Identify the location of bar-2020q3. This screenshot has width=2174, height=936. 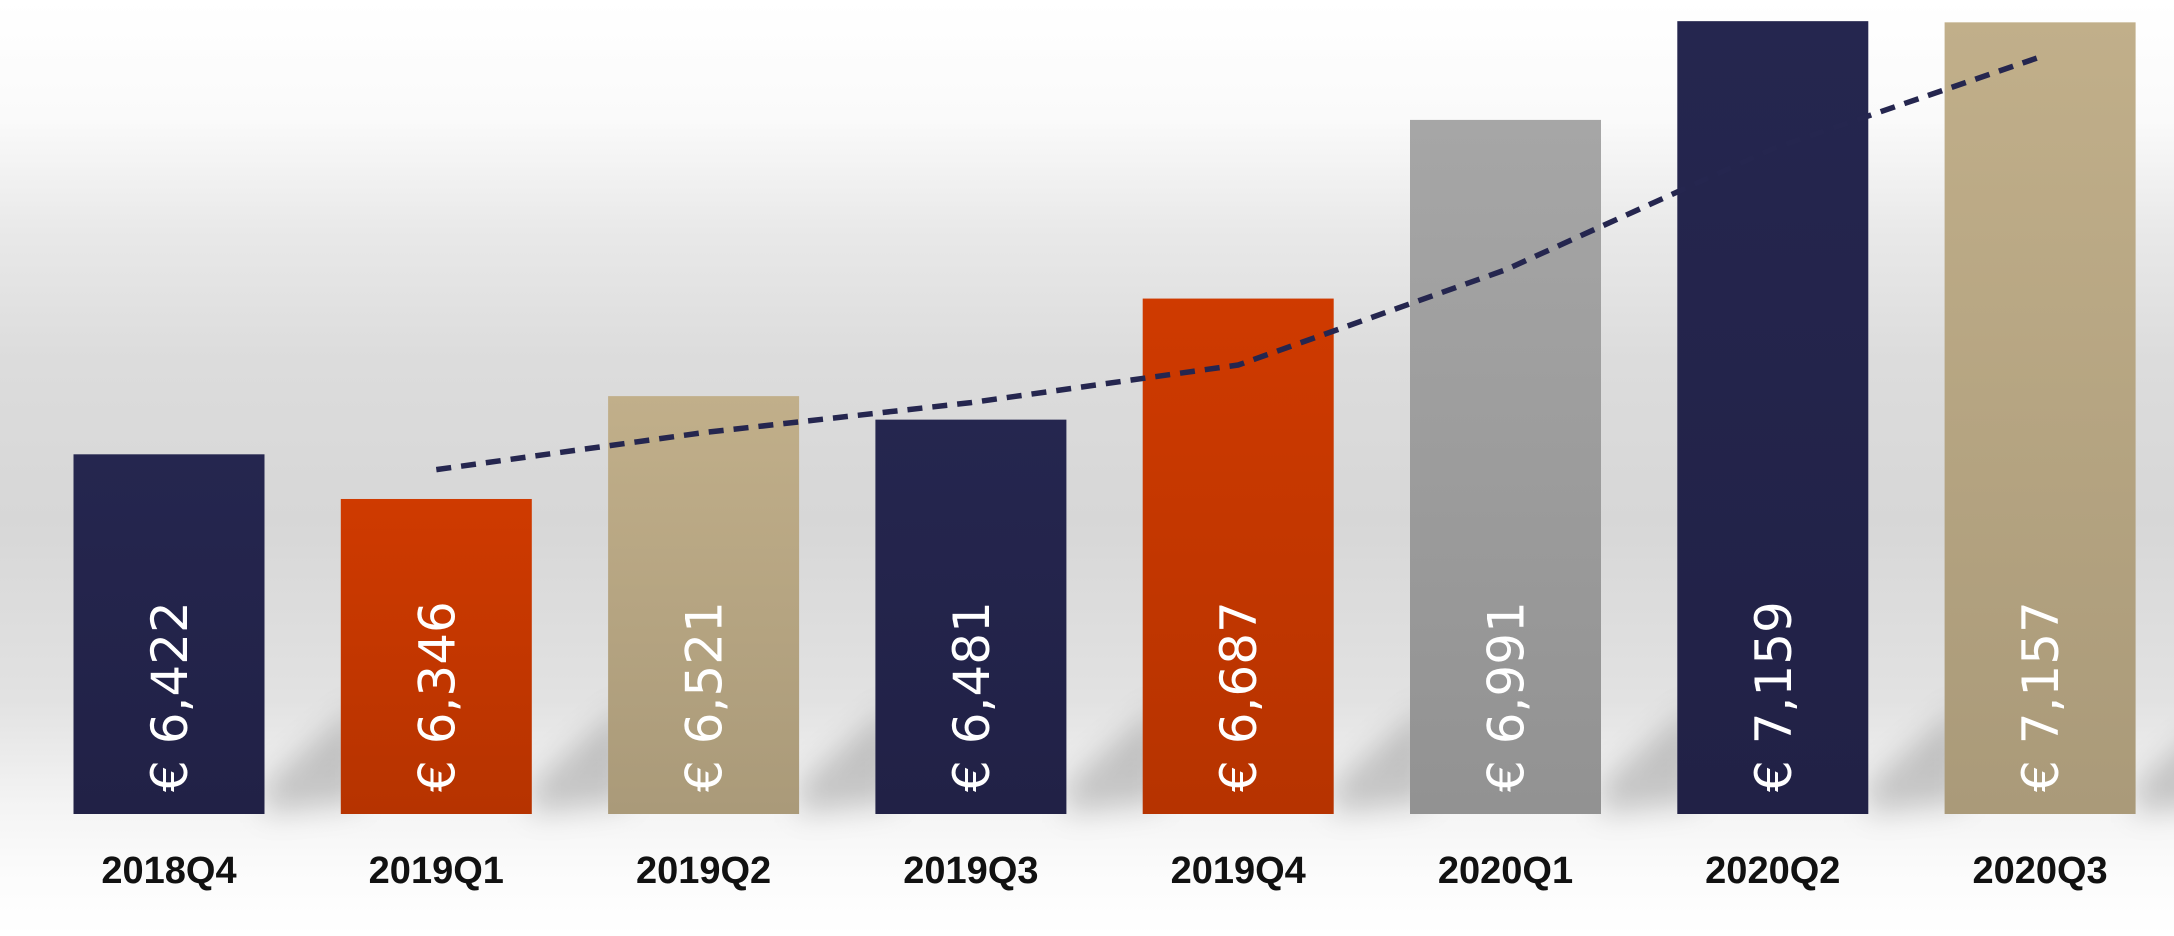
(2040, 418).